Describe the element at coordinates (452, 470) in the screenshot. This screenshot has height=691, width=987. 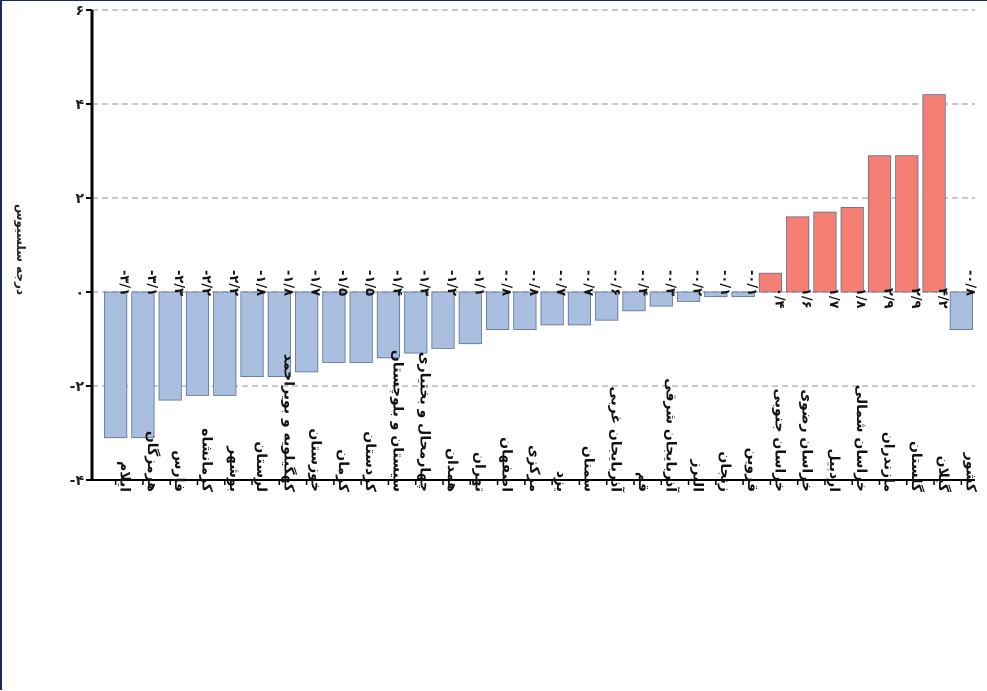
I see `category-label: همدان` at that location.